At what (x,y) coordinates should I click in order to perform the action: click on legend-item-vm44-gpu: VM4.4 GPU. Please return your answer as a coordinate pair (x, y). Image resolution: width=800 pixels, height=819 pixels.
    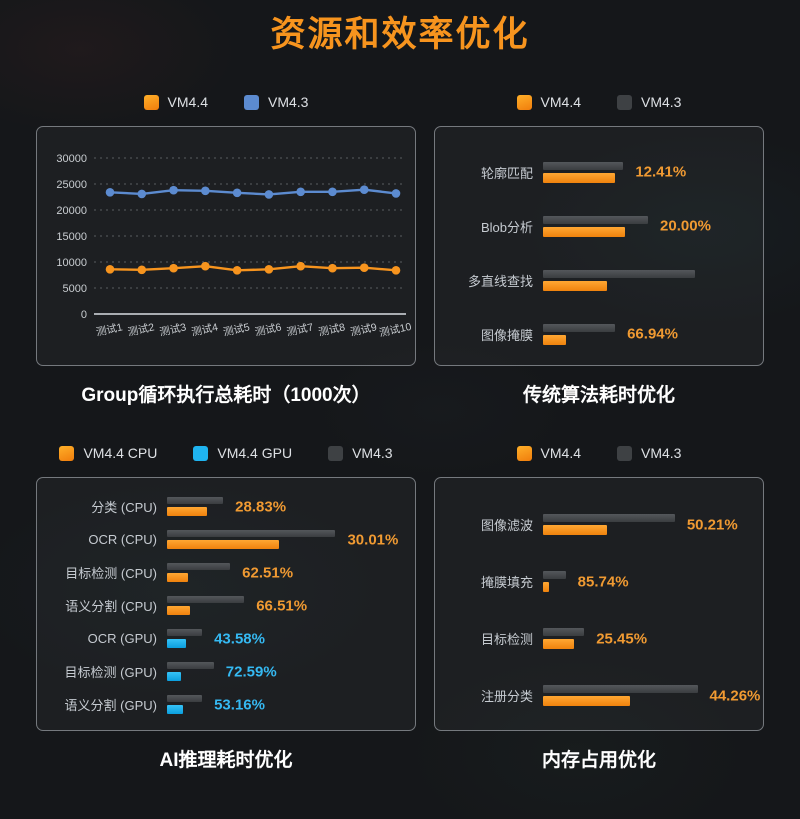
    Looking at the image, I should click on (242, 453).